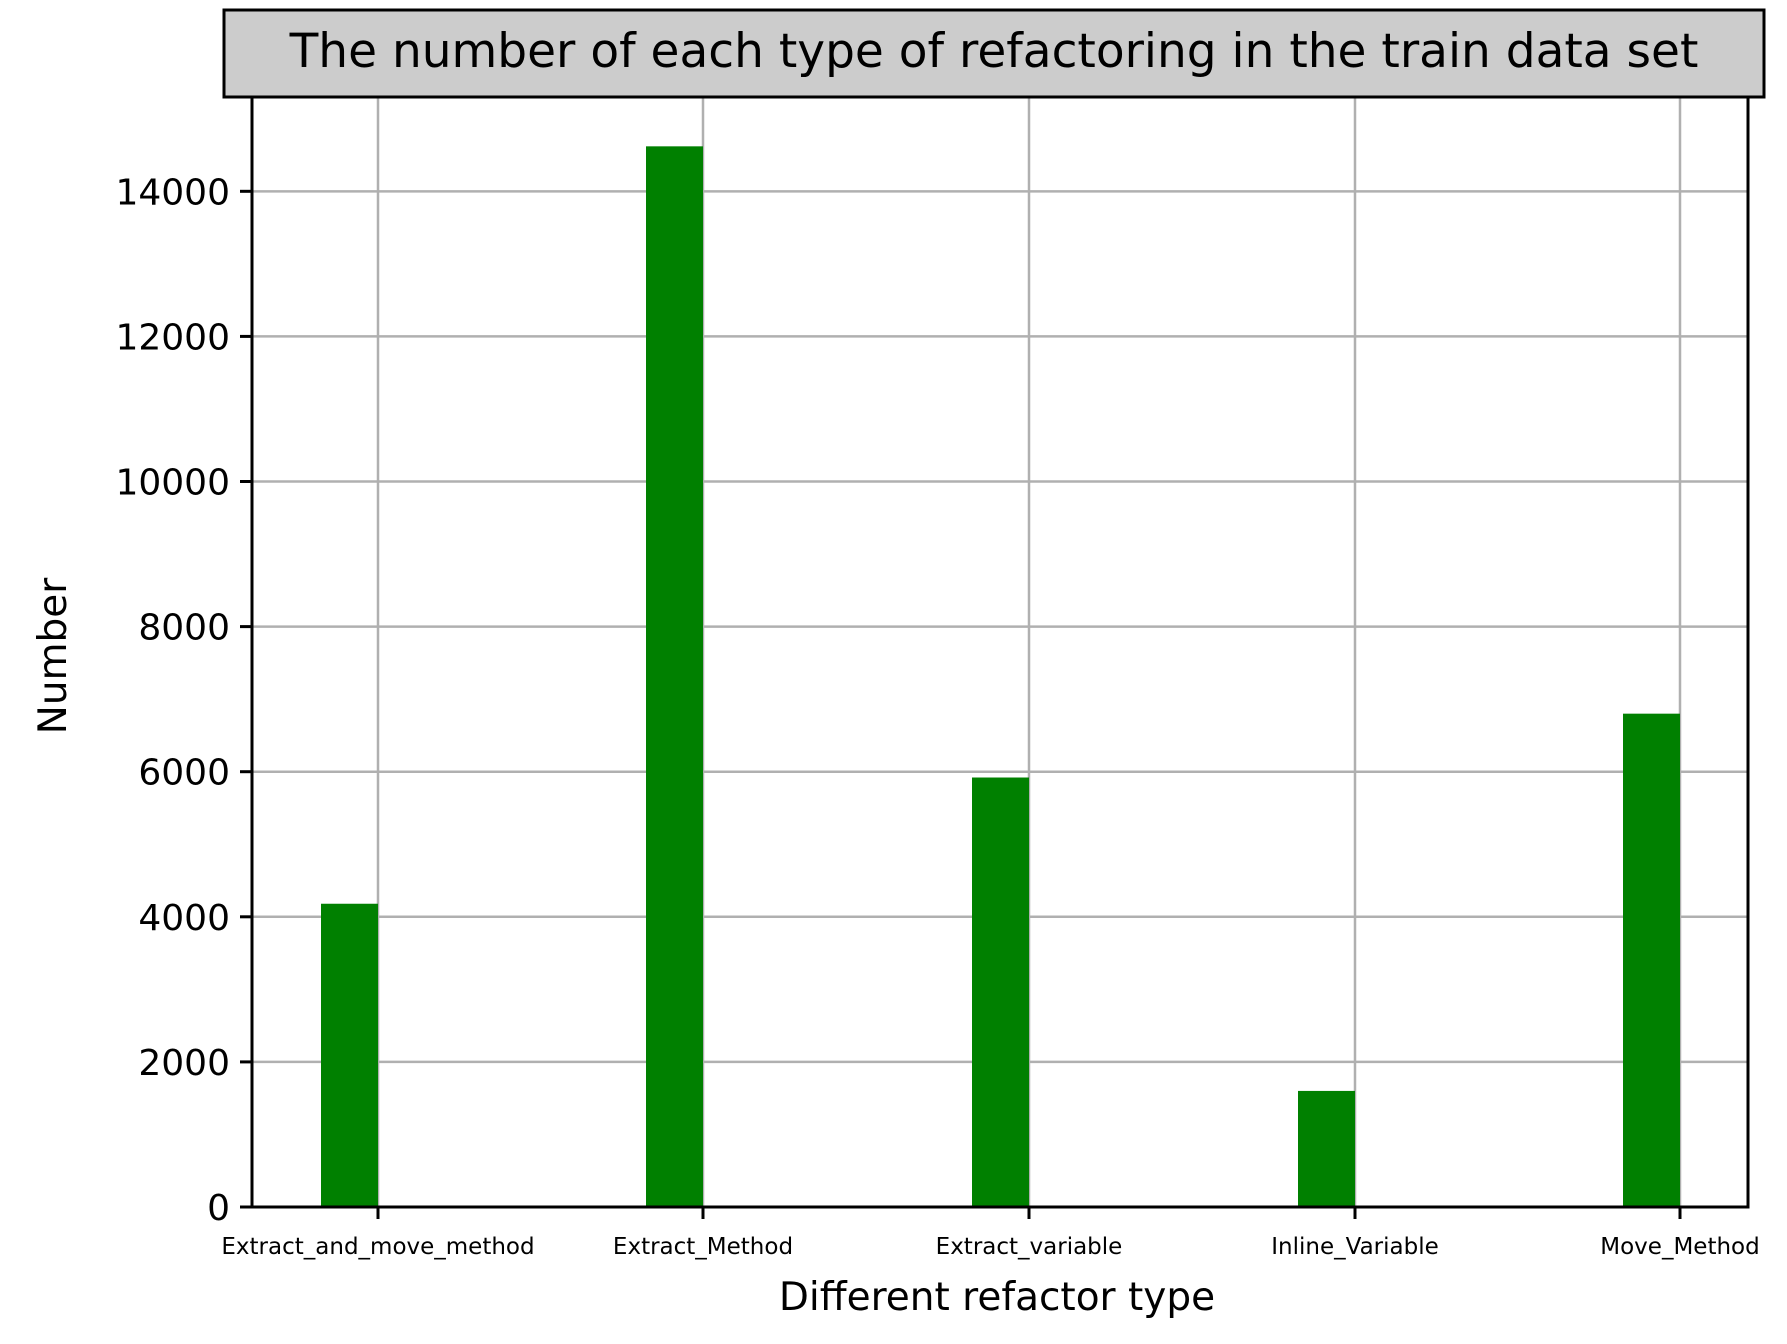 The image size is (1787, 1344). Describe the element at coordinates (1000, 992) in the screenshot. I see `bar-extract-variable` at that location.